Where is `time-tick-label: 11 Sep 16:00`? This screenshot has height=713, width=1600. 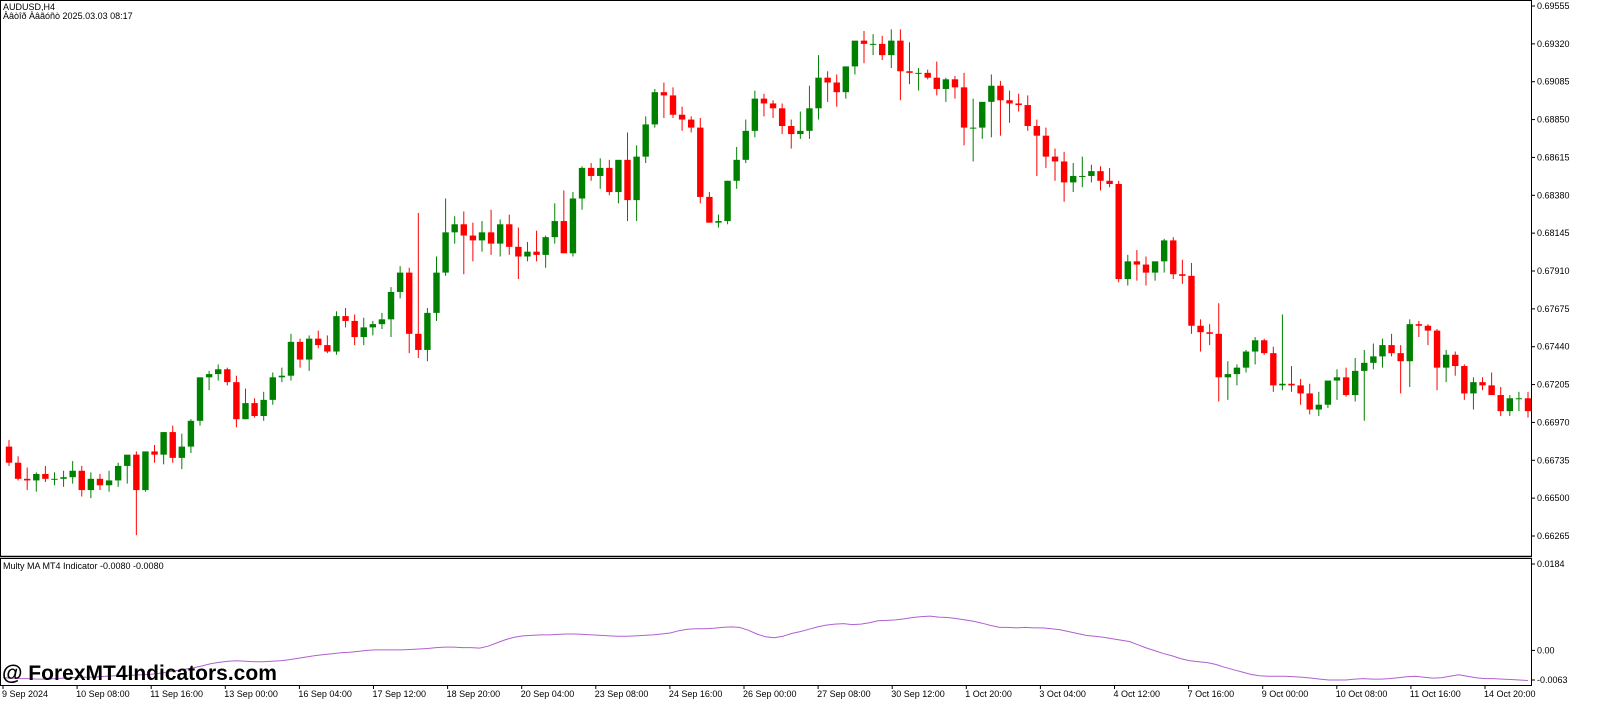
time-tick-label: 11 Sep 16:00 is located at coordinates (176, 694).